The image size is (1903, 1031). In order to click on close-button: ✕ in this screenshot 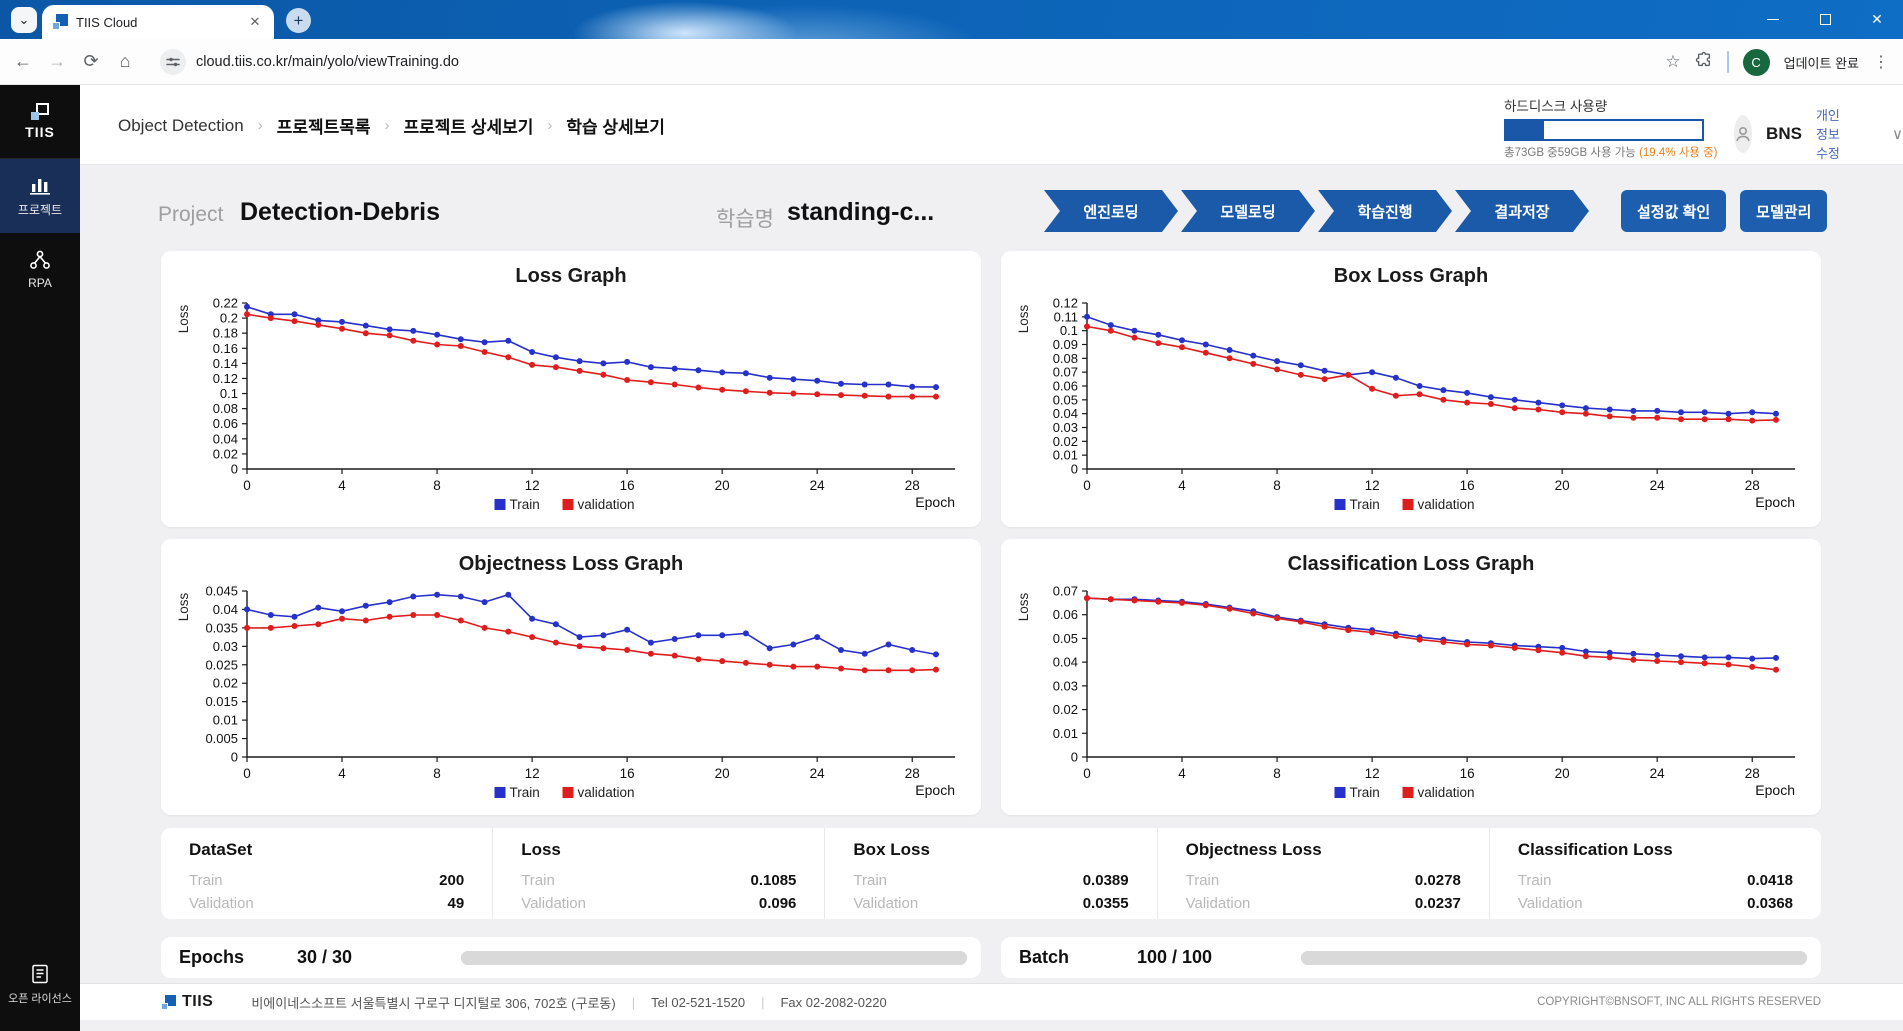, I will do `click(1877, 19)`.